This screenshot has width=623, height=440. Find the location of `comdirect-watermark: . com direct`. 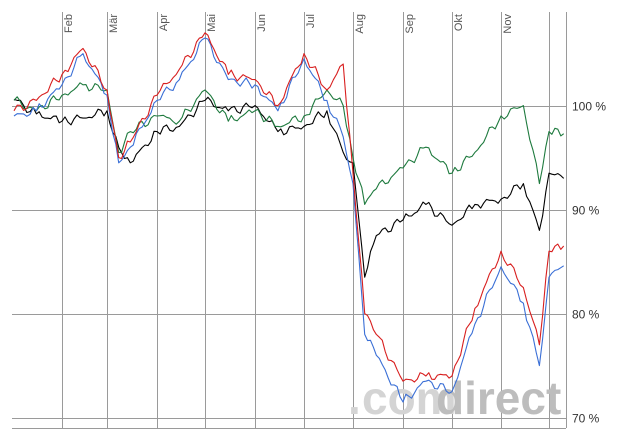

comdirect-watermark: . com direct is located at coordinates (454, 398).